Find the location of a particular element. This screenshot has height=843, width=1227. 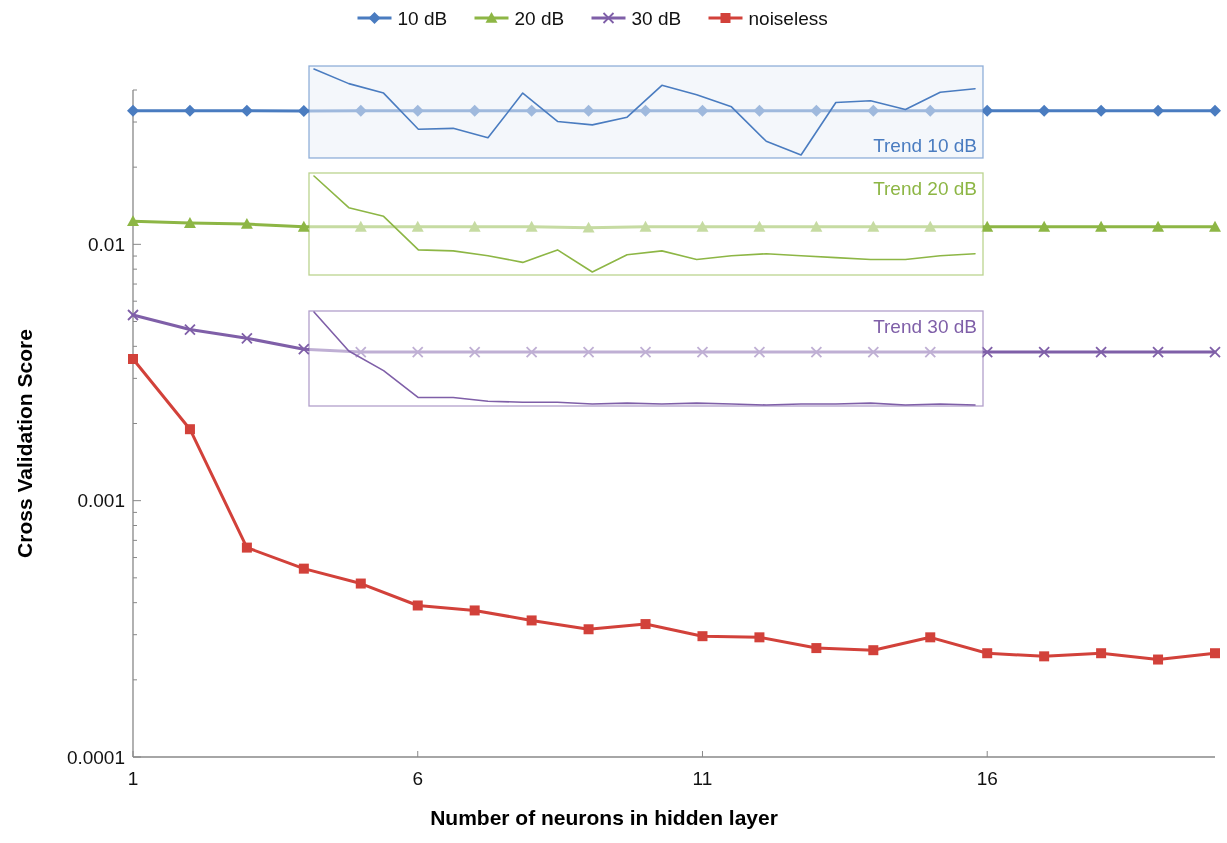

y-tick-label: 0.001 is located at coordinates (101, 501).